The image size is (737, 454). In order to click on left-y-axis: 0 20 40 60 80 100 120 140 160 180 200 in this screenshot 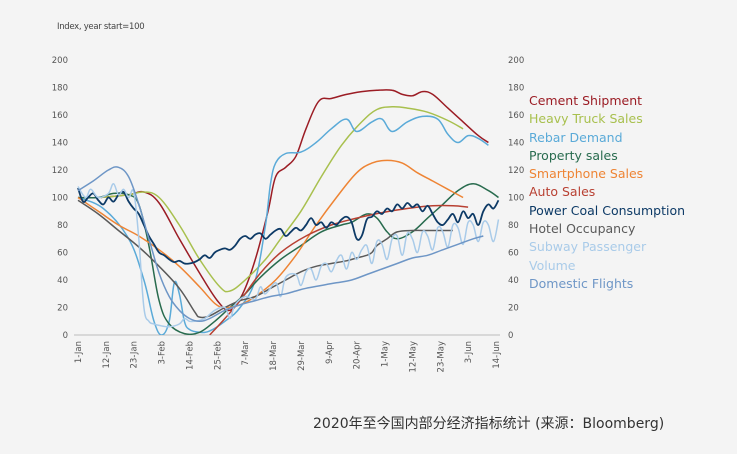, I will do `click(60, 198)`.